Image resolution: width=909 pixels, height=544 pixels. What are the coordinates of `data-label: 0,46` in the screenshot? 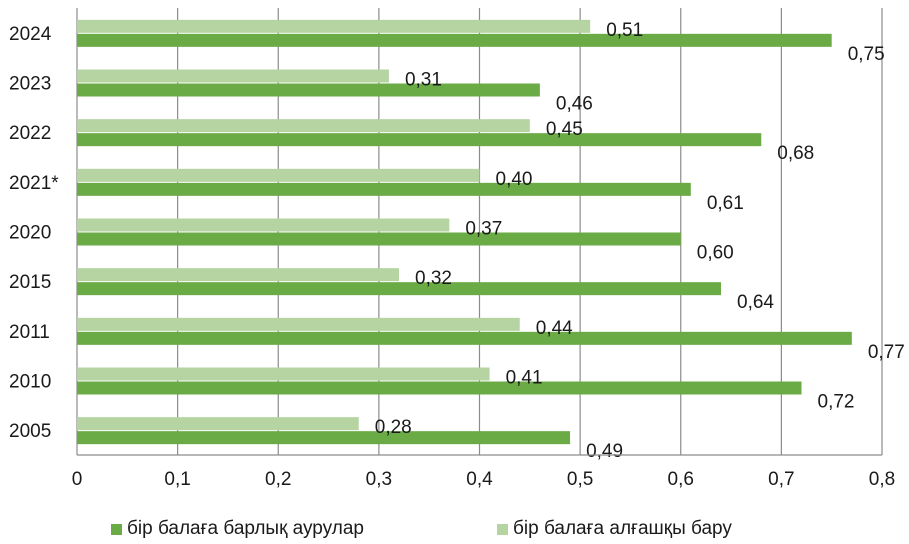 It's located at (574, 104).